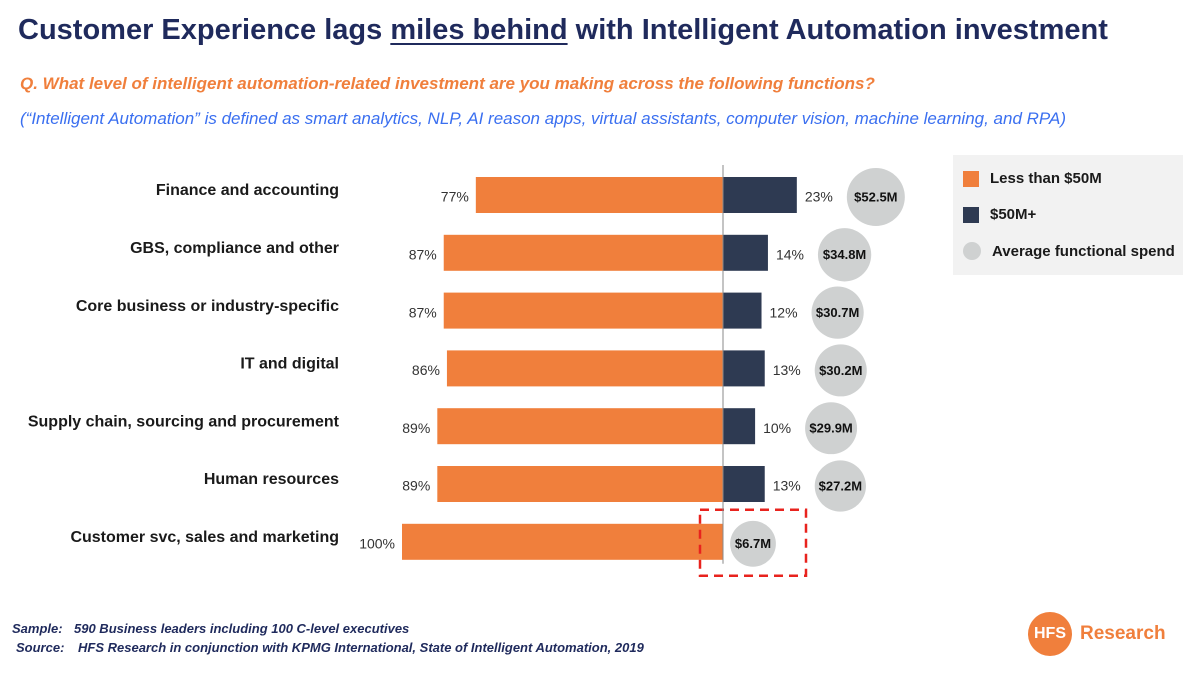 The image size is (1200, 676). Describe the element at coordinates (819, 197) in the screenshot. I see `data-label-more: 23%` at that location.